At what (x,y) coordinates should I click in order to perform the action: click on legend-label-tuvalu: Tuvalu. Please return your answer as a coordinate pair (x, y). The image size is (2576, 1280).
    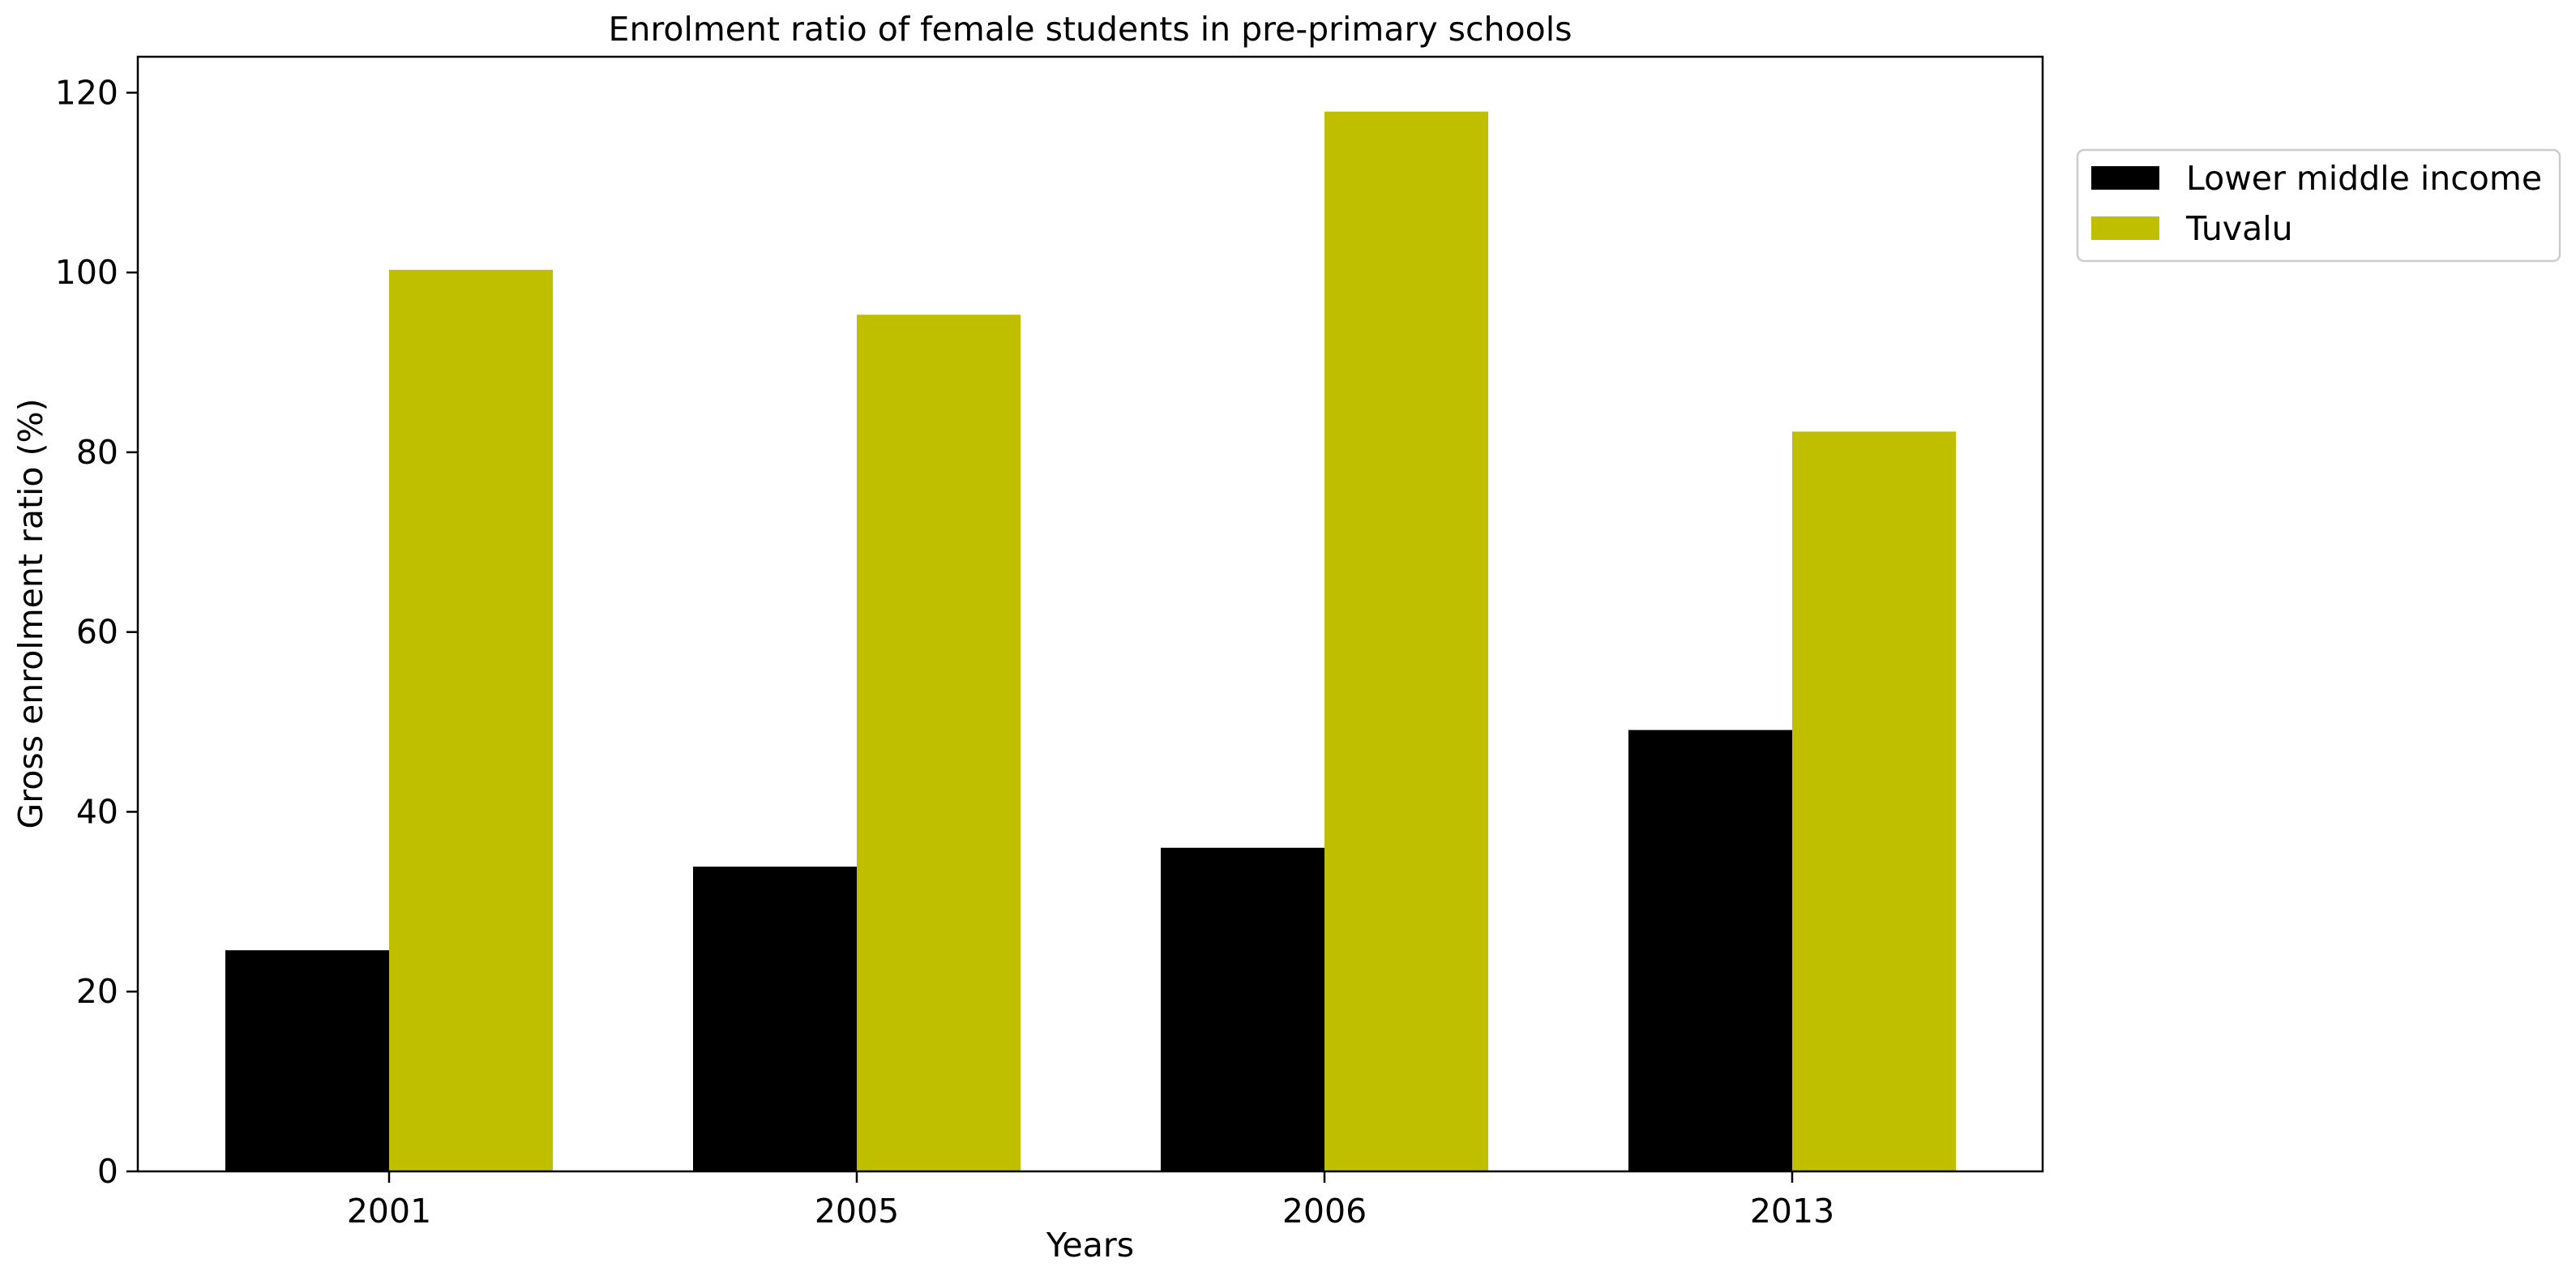
    Looking at the image, I should click on (2239, 229).